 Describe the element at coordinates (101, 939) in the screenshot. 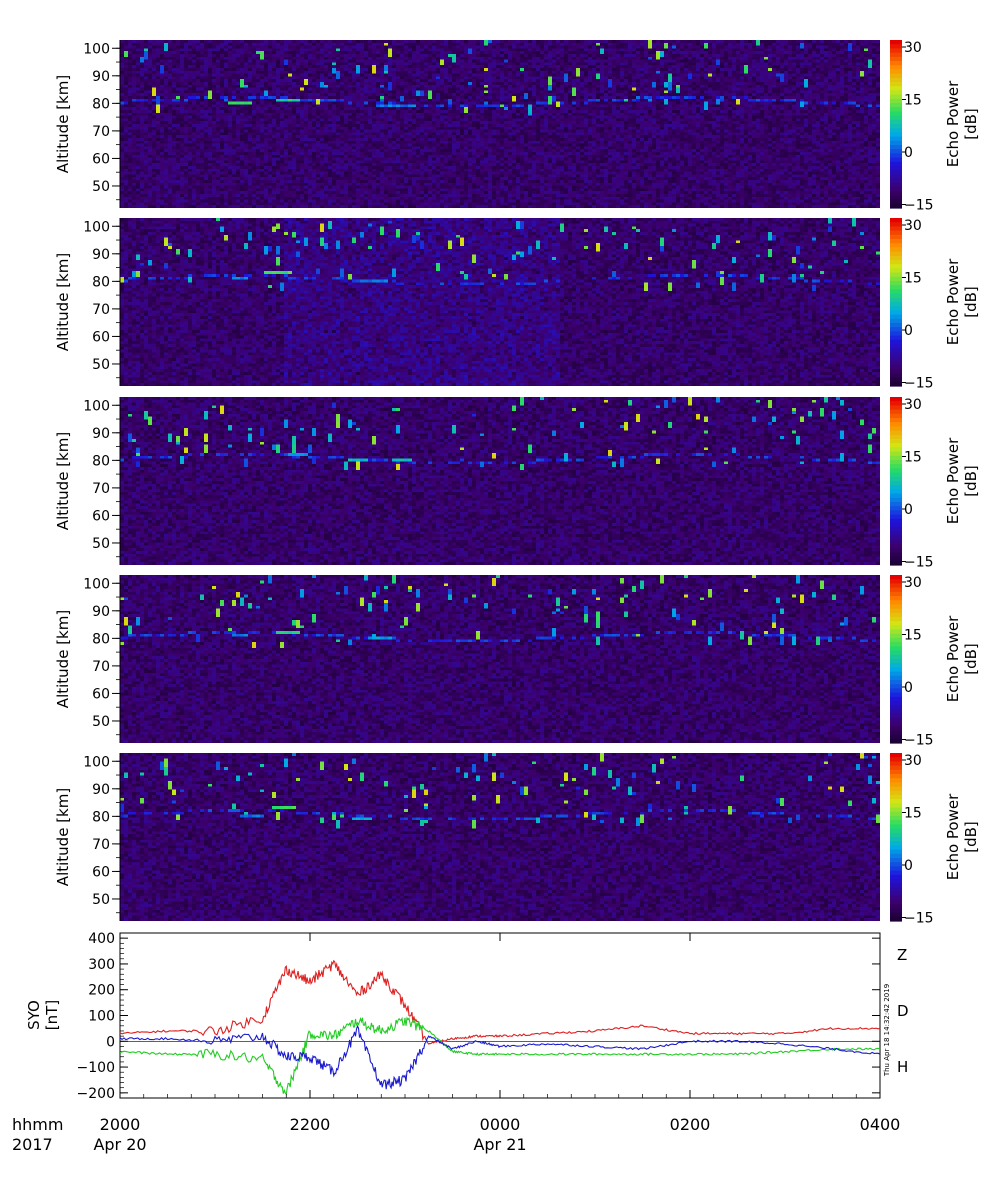

I see `mag-y-tick-label: 400` at that location.